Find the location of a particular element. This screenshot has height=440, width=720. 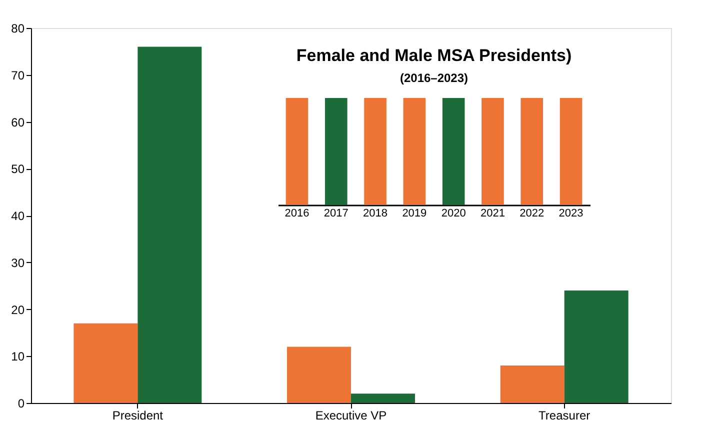

x-tick-label: President is located at coordinates (138, 415).